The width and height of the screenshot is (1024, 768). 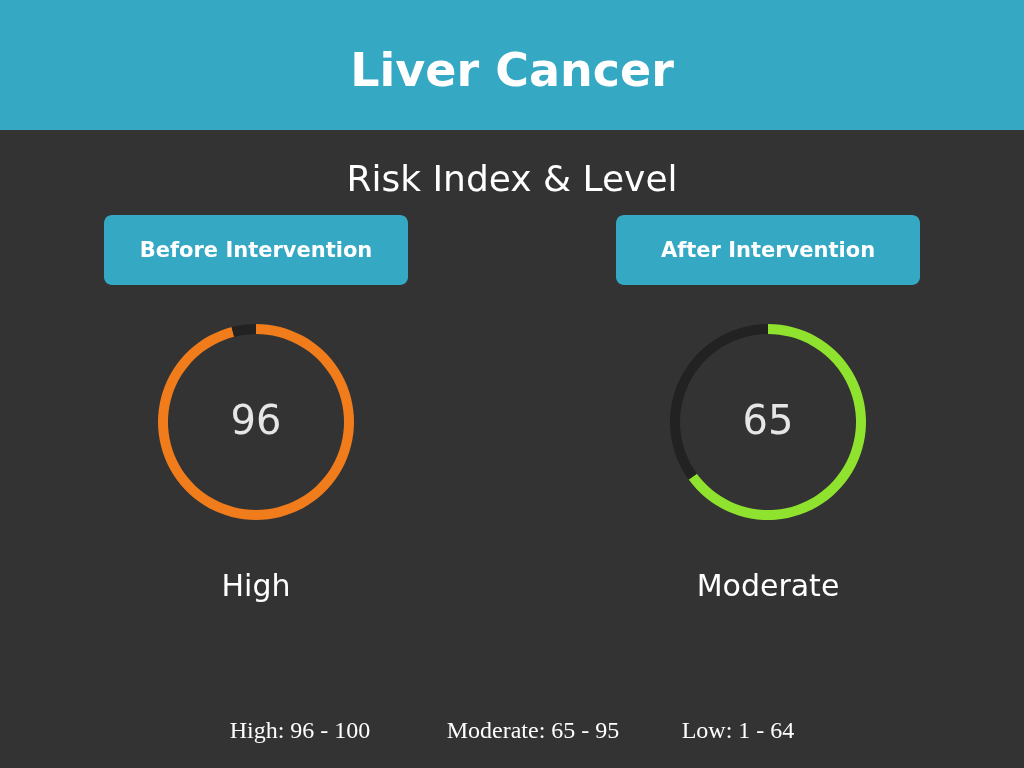 I want to click on text: High: 96 - 100, so click(x=300, y=730).